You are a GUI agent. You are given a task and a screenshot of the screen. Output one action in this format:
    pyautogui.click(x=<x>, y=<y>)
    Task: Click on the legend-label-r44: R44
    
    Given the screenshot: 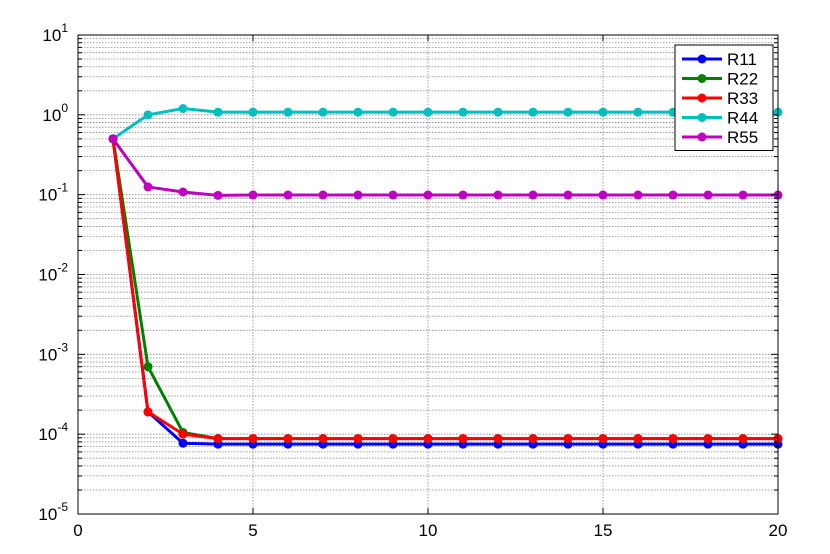 What is the action you would take?
    pyautogui.click(x=742, y=118)
    